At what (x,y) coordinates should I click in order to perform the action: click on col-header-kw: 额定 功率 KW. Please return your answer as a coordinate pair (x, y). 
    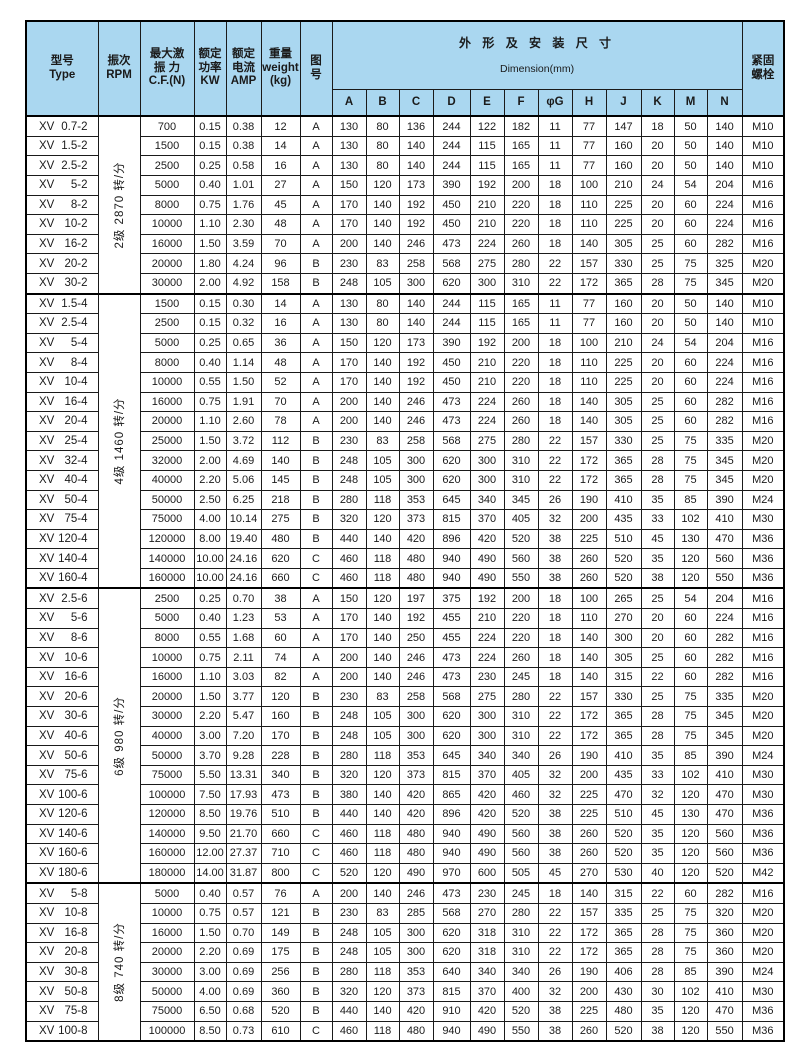
    Looking at the image, I should click on (210, 68).